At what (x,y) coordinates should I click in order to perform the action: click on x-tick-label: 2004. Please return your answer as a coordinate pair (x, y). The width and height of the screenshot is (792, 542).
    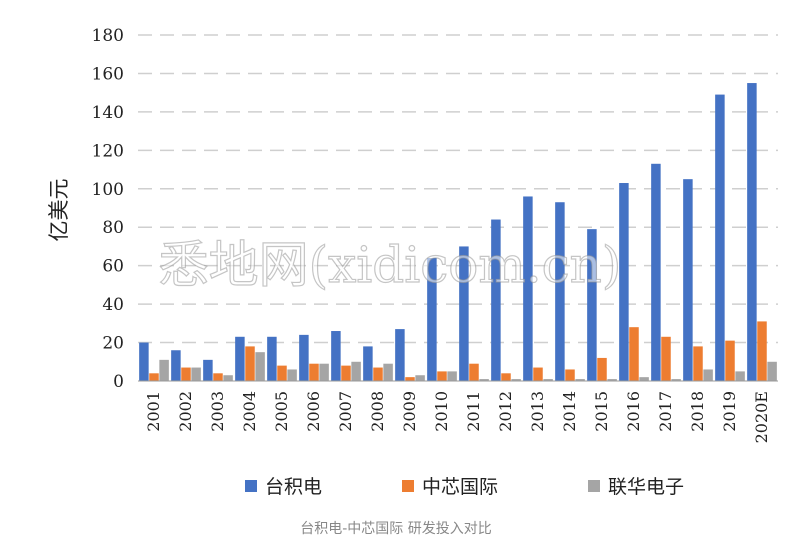
    Looking at the image, I should click on (249, 411).